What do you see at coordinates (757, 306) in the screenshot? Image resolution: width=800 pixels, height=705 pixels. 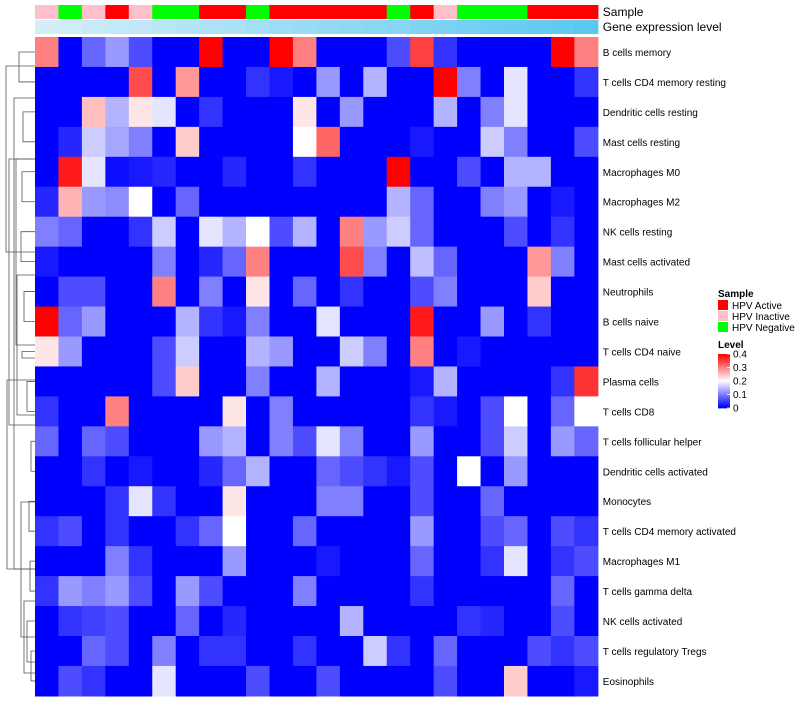 I see `legend-entry-label: HPV Active` at bounding box center [757, 306].